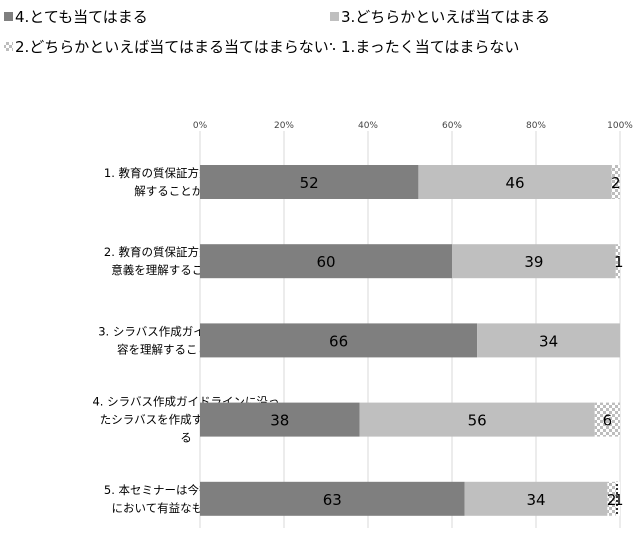 The height and width of the screenshot is (546, 639). I want to click on data-label: 63, so click(332, 500).